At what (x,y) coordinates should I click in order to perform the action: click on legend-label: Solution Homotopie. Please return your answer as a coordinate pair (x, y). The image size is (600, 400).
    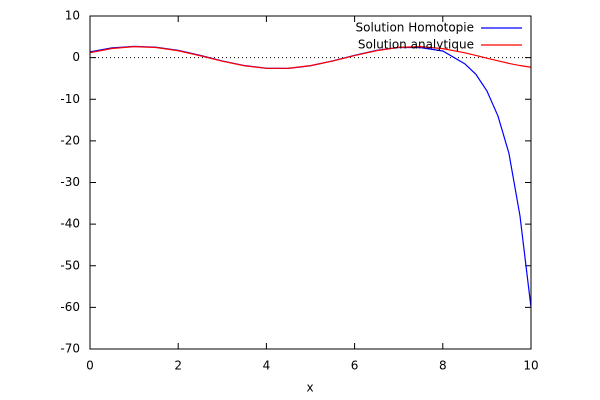
    Looking at the image, I should click on (415, 28).